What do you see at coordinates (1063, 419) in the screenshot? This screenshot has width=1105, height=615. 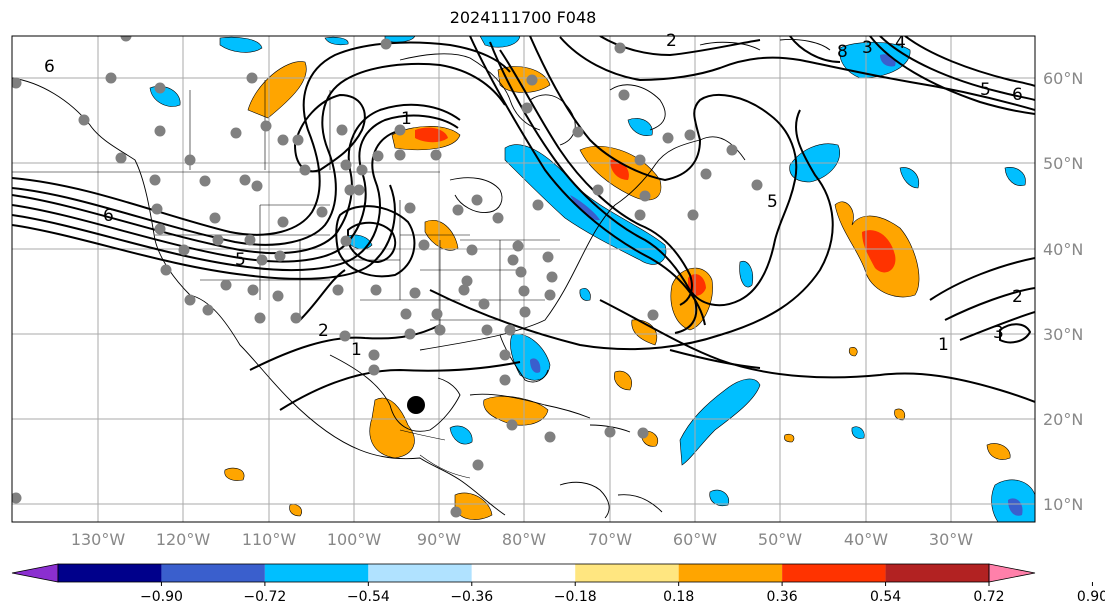 I see `lat-label: 20°N` at bounding box center [1063, 419].